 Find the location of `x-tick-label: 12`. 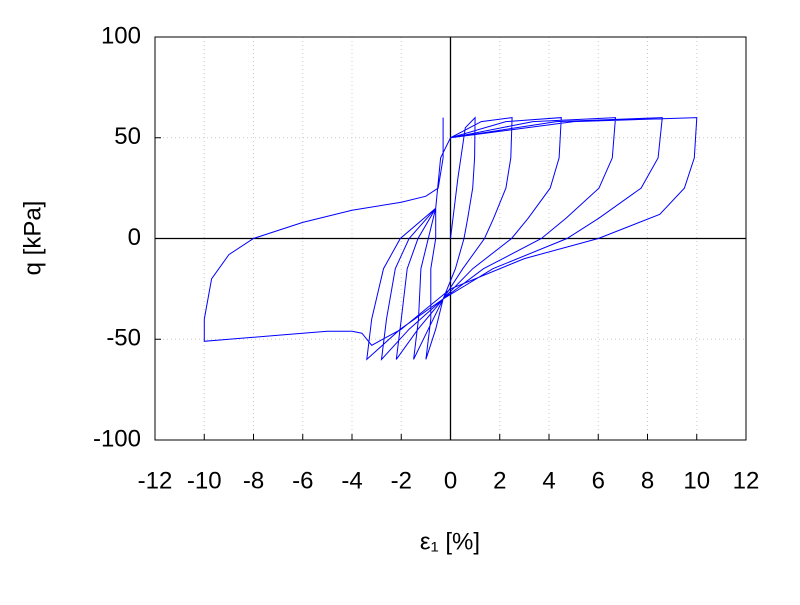

x-tick-label: 12 is located at coordinates (746, 480).